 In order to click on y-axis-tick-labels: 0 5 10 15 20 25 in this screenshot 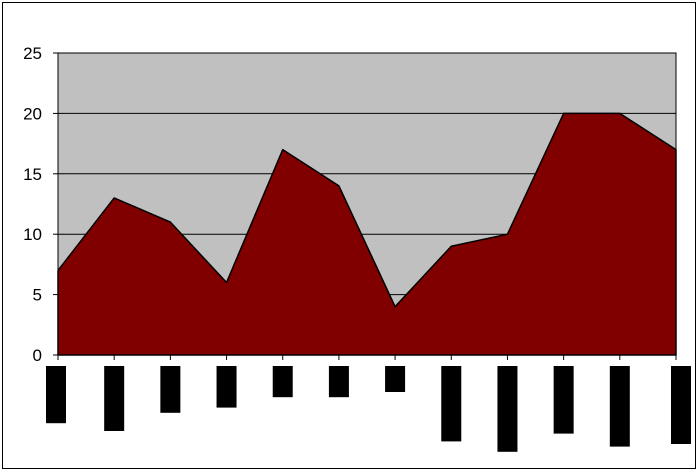, I will do `click(32, 204)`.